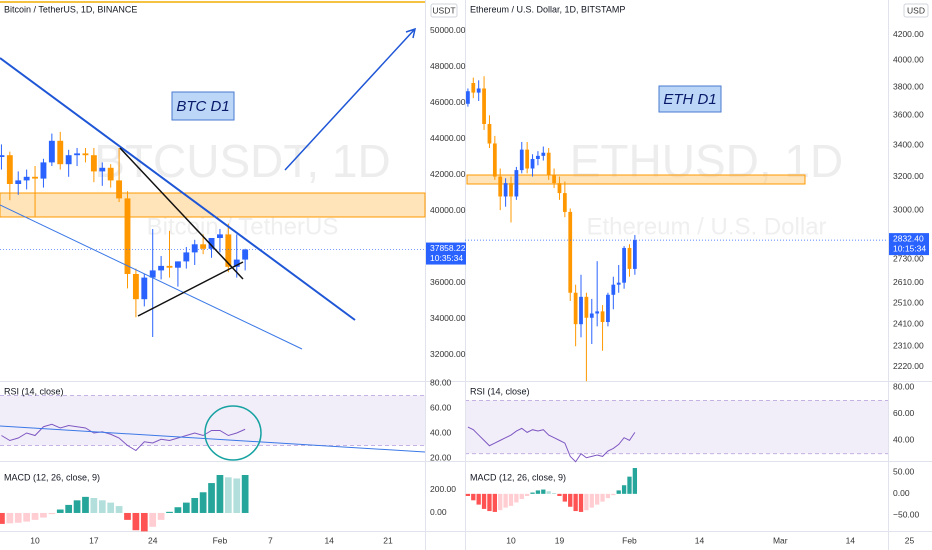  What do you see at coordinates (908, 144) in the screenshot?
I see `y-tick-label: 3400.00` at bounding box center [908, 144].